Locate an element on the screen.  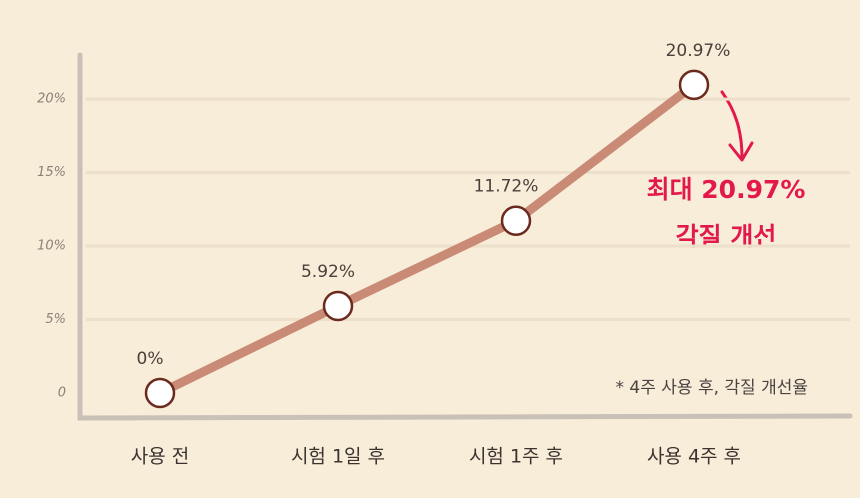
y-tick-label: 5% is located at coordinates (55, 319).